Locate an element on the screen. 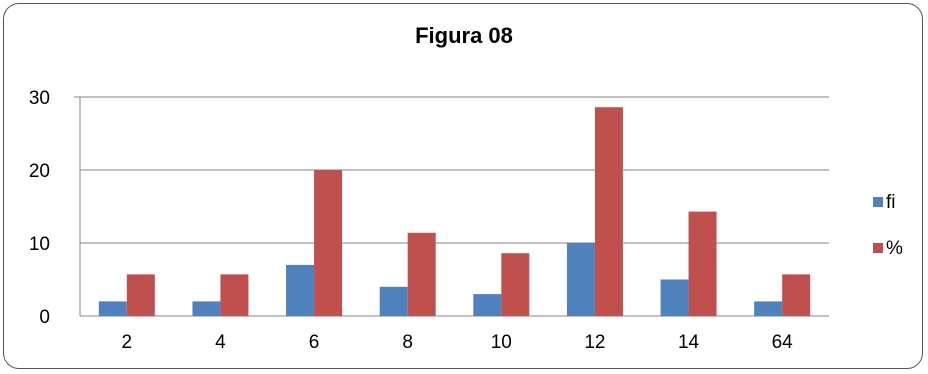 The width and height of the screenshot is (928, 374). y-tick-label: 10 is located at coordinates (39, 244).